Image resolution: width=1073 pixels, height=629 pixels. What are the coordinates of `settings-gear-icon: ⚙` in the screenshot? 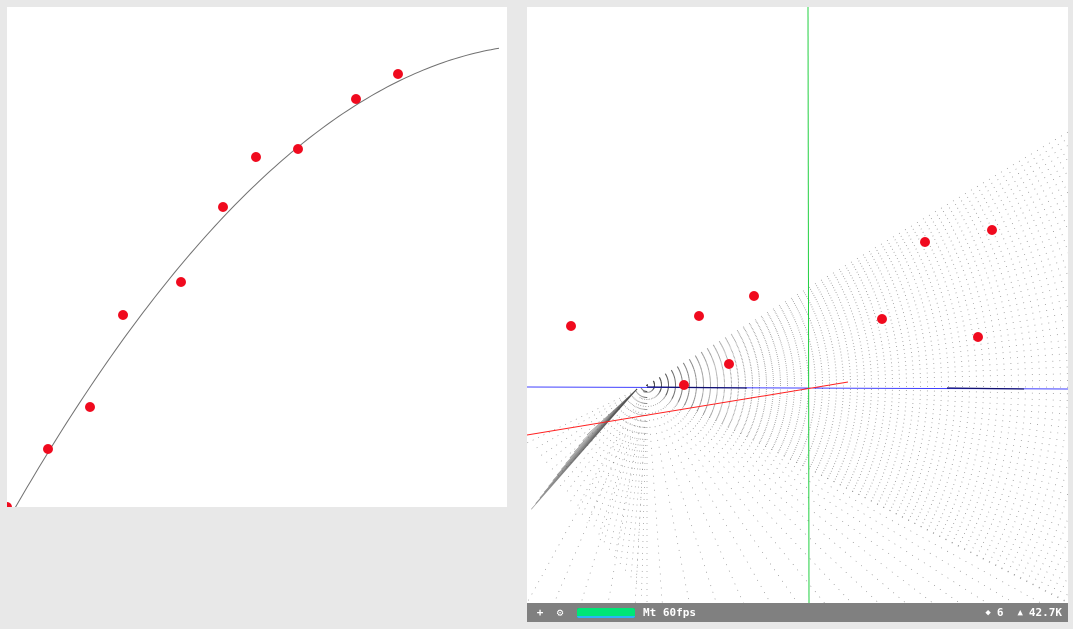 It's located at (560, 612).